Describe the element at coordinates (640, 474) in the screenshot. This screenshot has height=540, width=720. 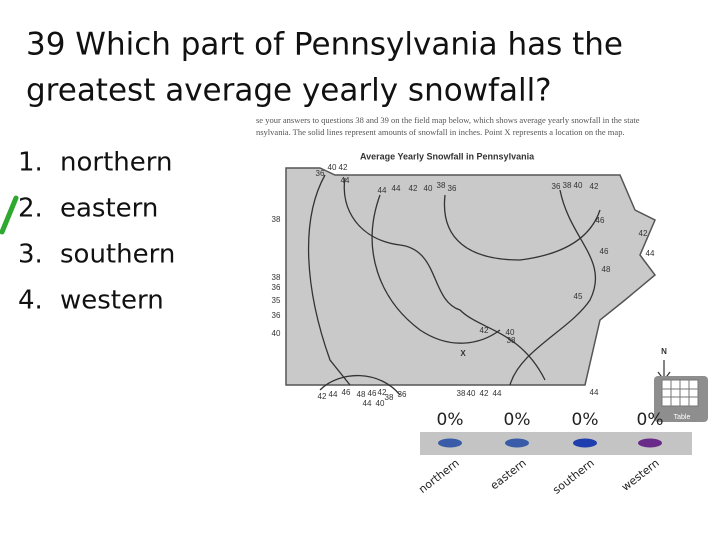
I see `category-label: western` at that location.